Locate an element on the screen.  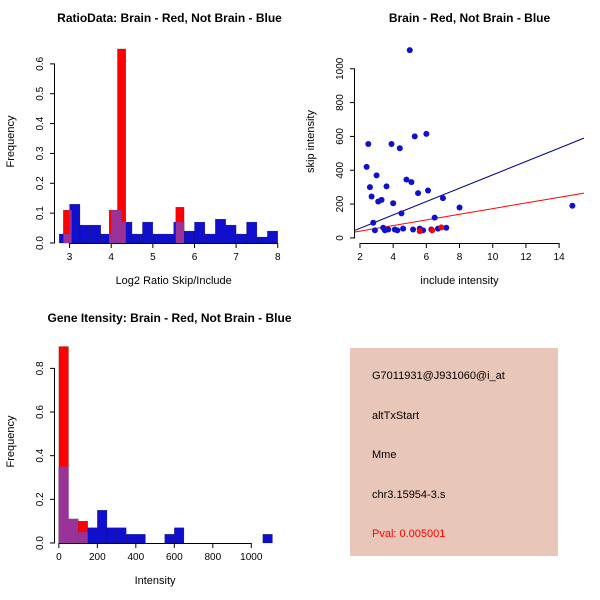
svg-text: Brain - Red, Not Brain - Blue is located at coordinates (470, 18).